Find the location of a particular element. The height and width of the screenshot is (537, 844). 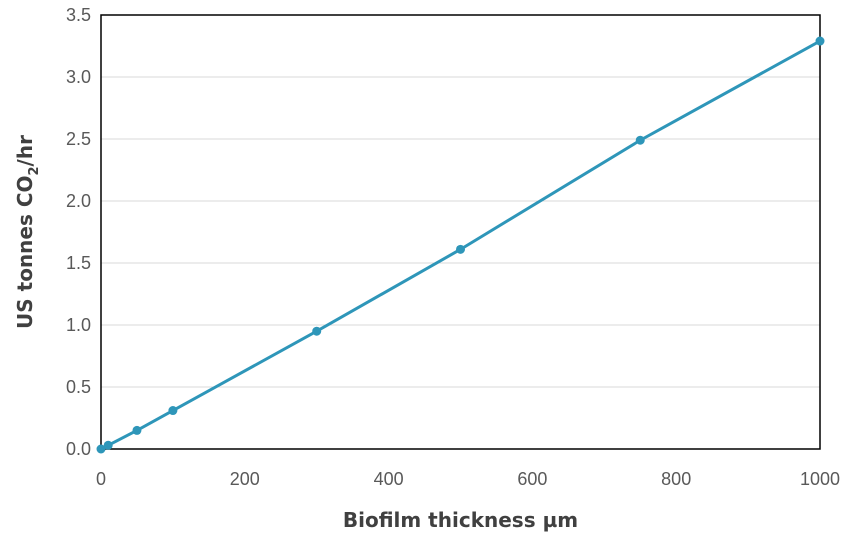

x-tick-label: 800 is located at coordinates (676, 479).